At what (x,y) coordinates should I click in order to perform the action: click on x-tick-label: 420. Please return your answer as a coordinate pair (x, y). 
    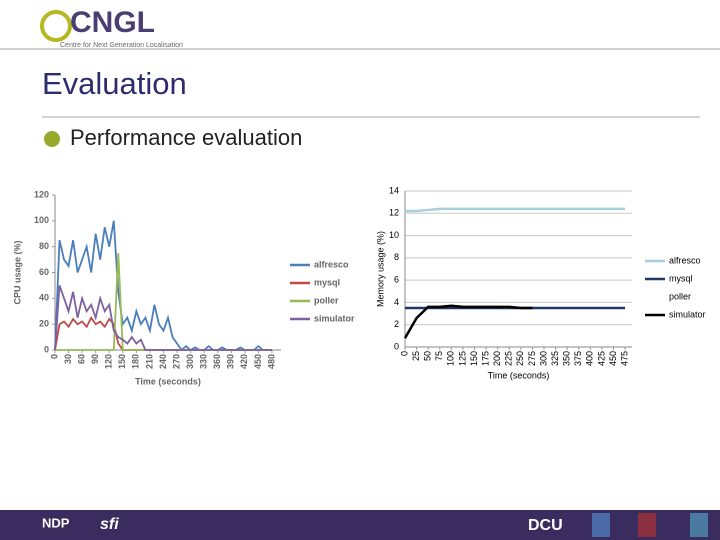
    Looking at the image, I should click on (244, 361).